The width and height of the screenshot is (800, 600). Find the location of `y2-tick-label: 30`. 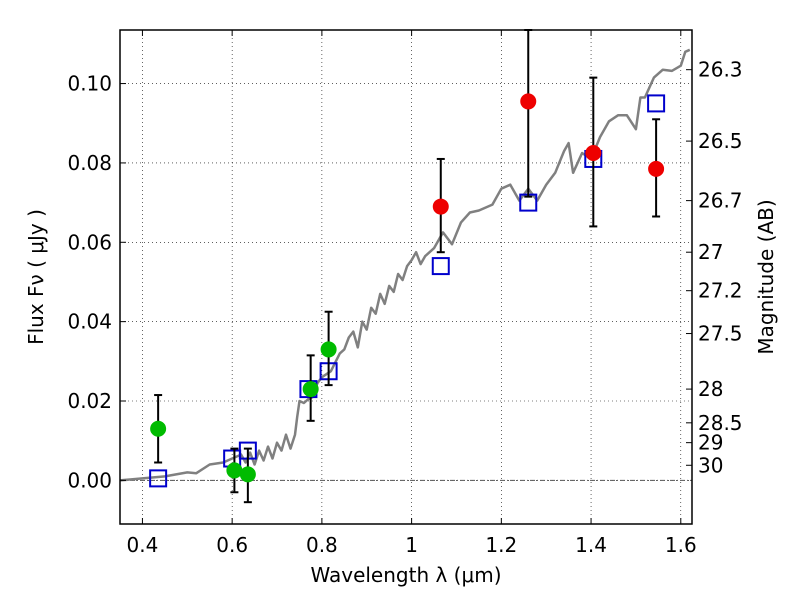

y2-tick-label: 30 is located at coordinates (710, 465).